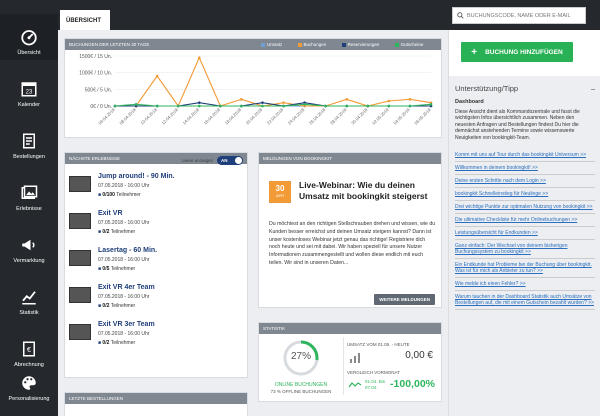 The height and width of the screenshot is (416, 600). Describe the element at coordinates (106, 343) in the screenshot. I see `participant-count: 0/2` at that location.